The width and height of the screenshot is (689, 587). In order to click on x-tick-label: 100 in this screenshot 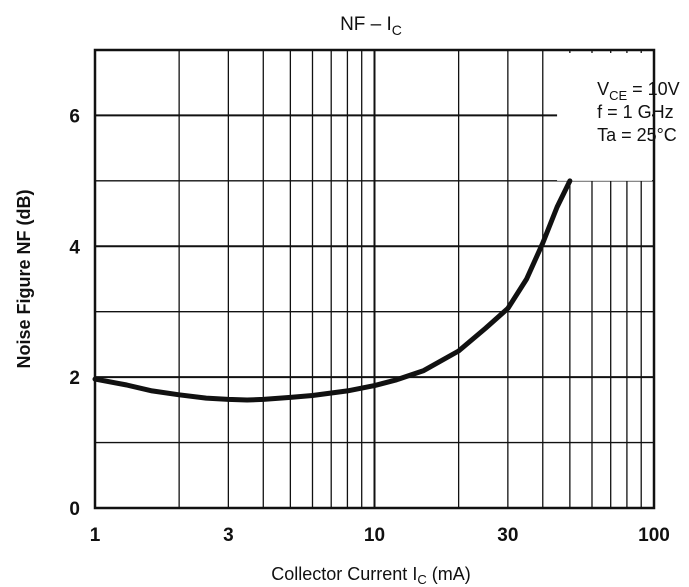, I will do `click(654, 535)`.